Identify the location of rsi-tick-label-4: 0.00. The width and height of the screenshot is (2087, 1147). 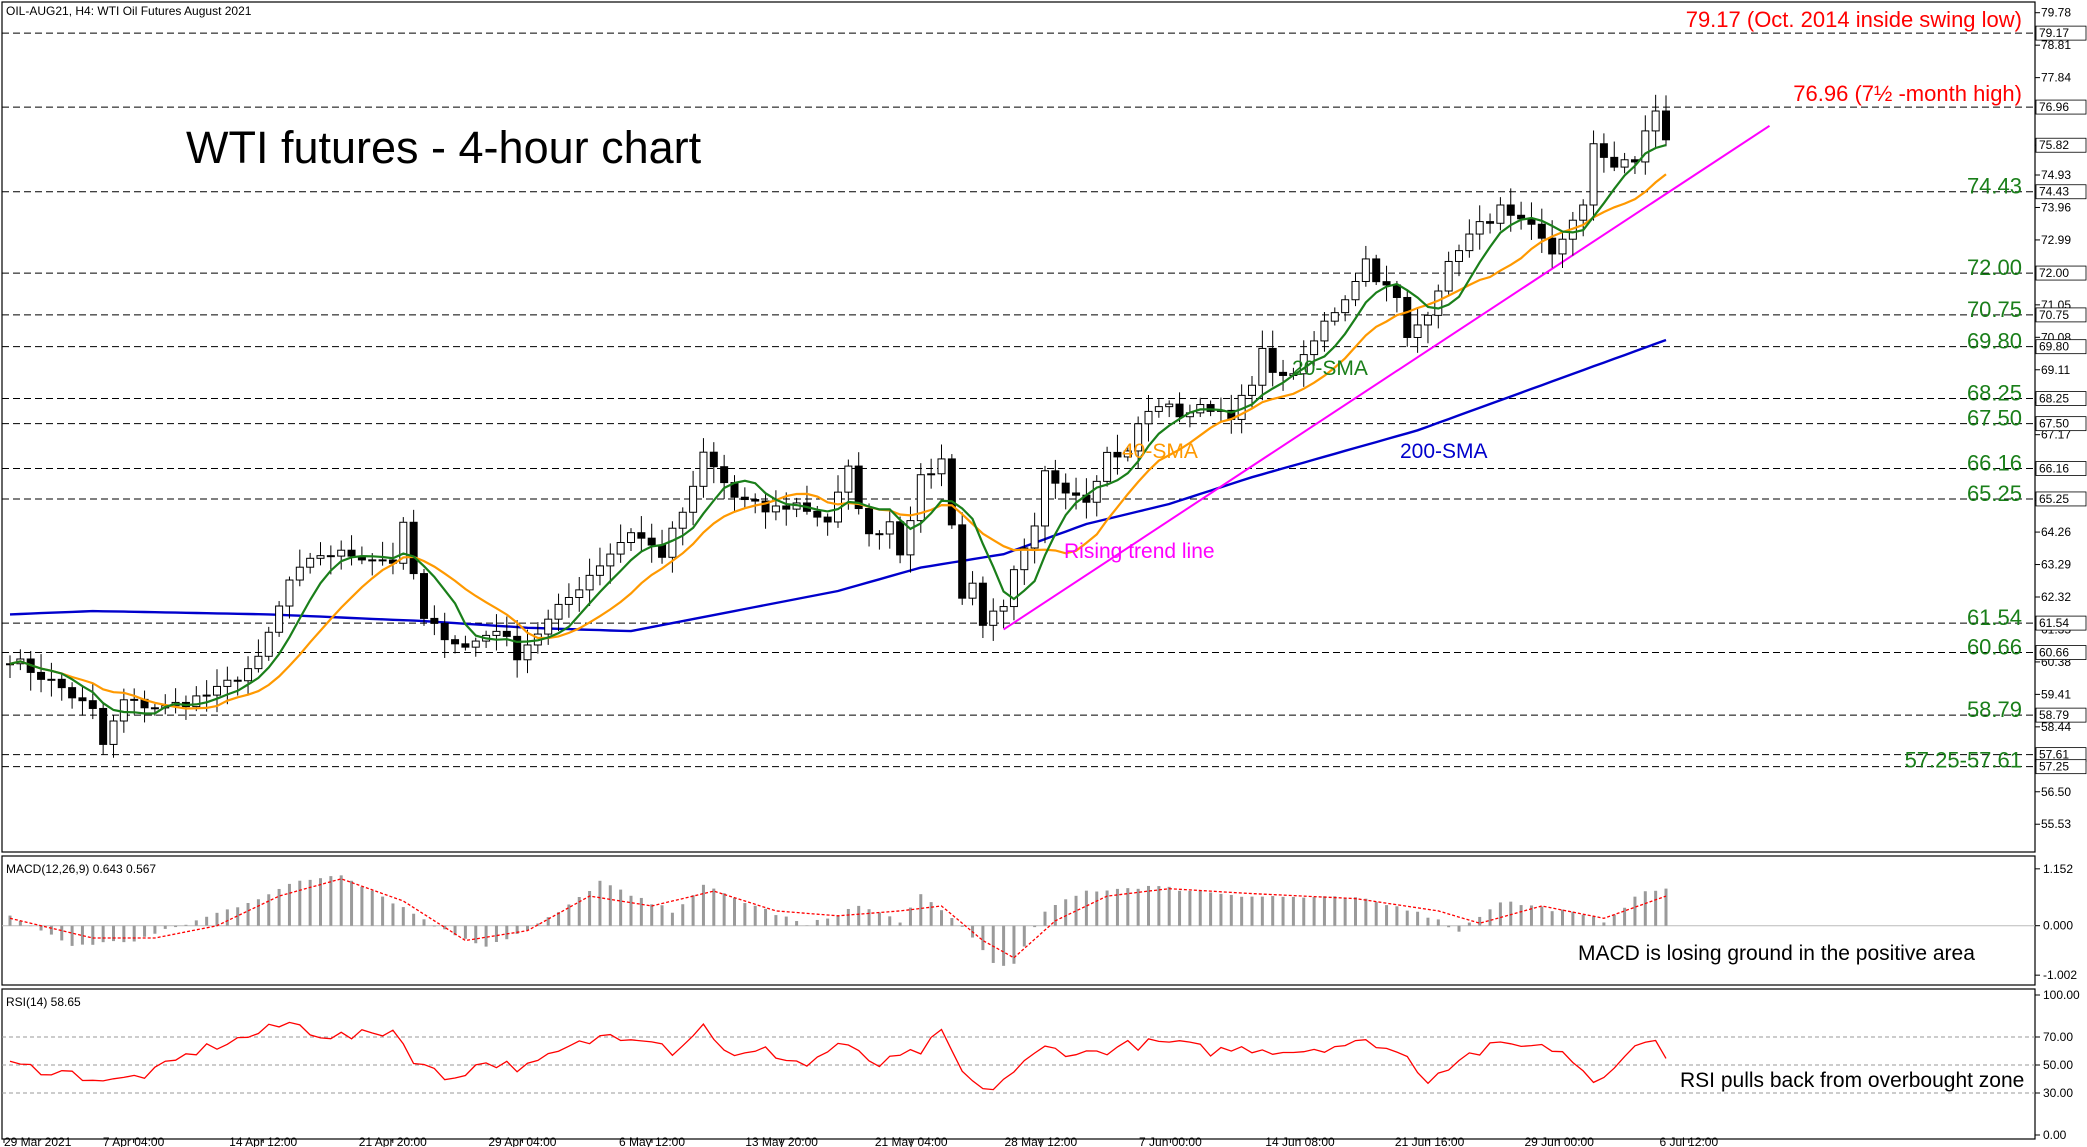
(2055, 1135).